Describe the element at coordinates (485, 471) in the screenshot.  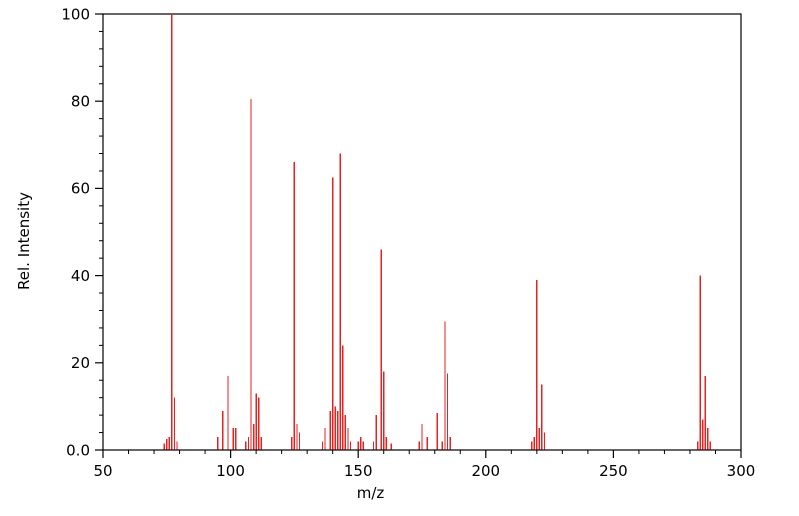
I see `x-tick-label: 200` at that location.